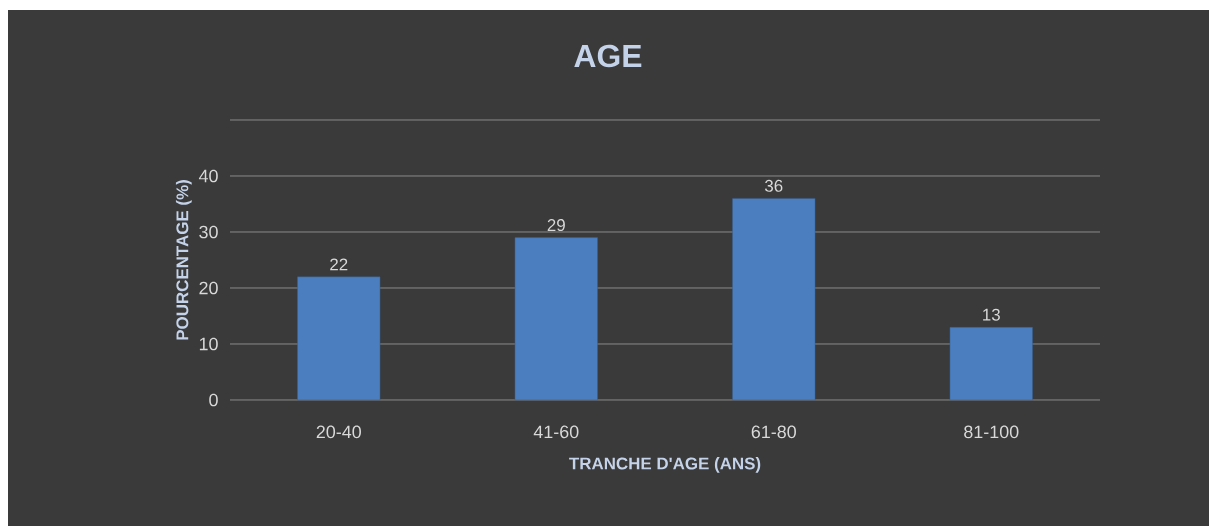 Image resolution: width=1209 pixels, height=526 pixels. What do you see at coordinates (556, 432) in the screenshot?
I see `x-tick-label: 41-60` at bounding box center [556, 432].